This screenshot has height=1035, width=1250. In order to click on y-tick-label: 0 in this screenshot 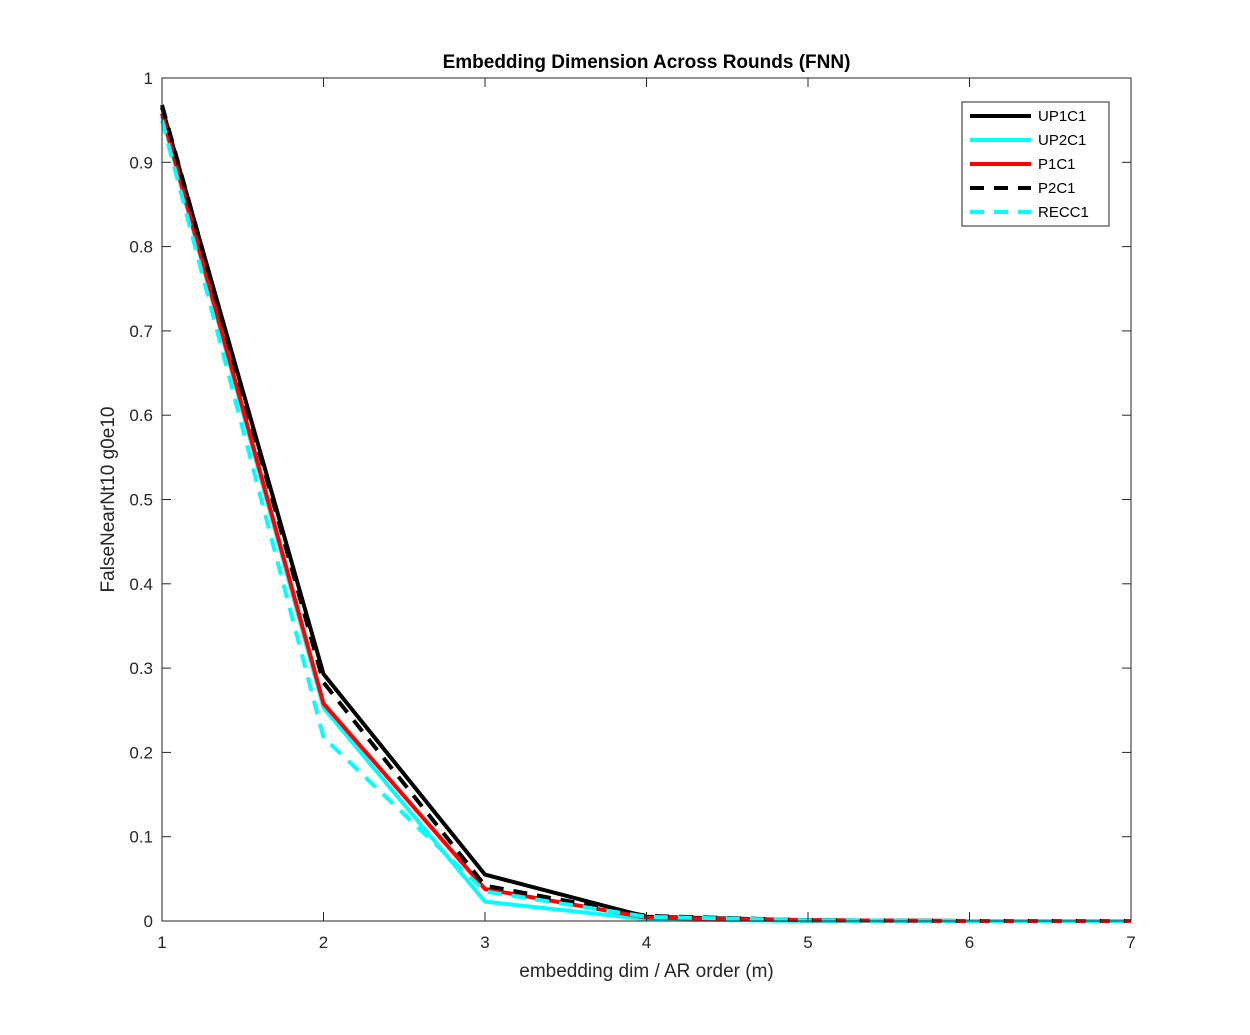, I will do `click(148, 921)`.